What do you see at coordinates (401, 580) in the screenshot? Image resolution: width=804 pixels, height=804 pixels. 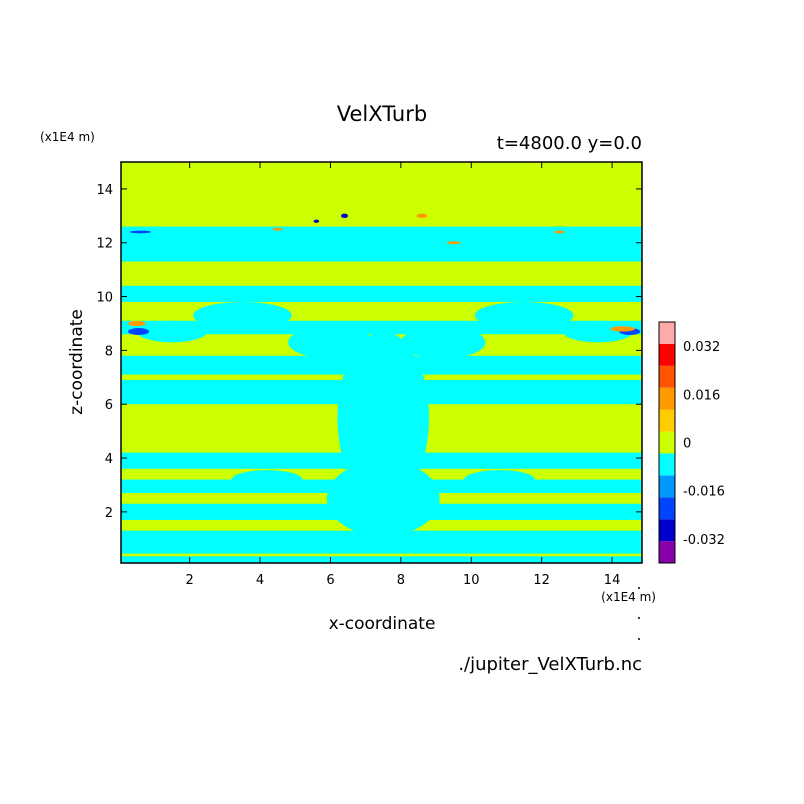 I see `x-tick-label: 8` at bounding box center [401, 580].